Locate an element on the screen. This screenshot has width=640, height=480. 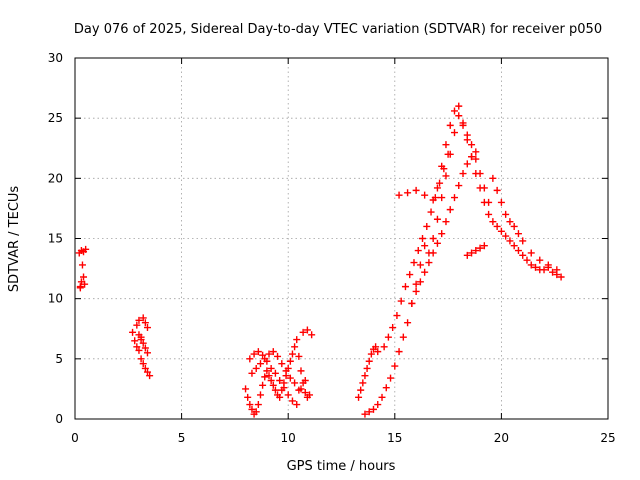
y-tick-label: 15 is located at coordinates (55, 239).